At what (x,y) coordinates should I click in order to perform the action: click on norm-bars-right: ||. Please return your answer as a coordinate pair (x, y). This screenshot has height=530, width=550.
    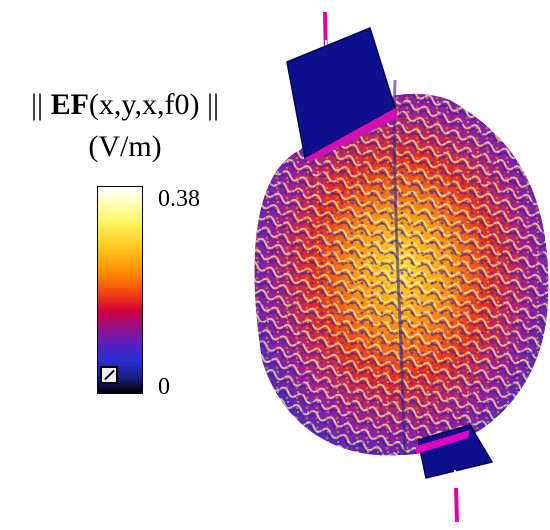
    Looking at the image, I should click on (212, 104).